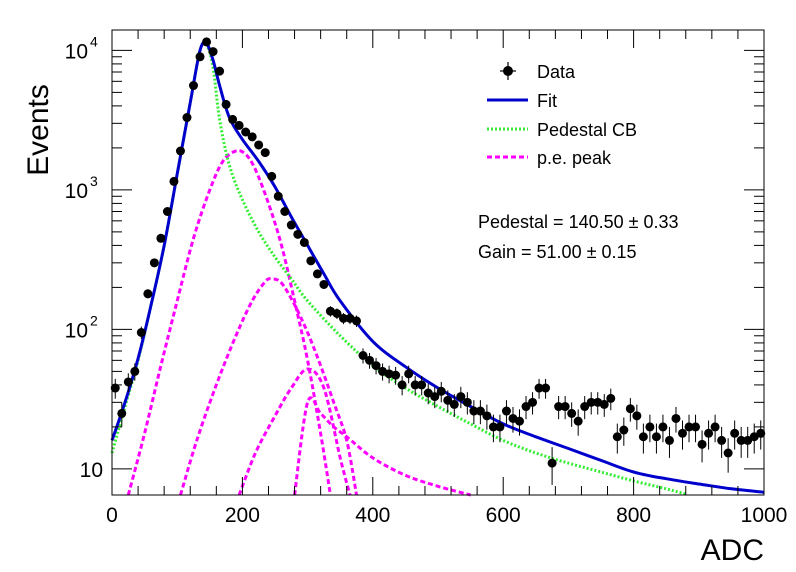 The height and width of the screenshot is (572, 796). I want to click on annotation-gain: Gain = 51.00 ± 0.15, so click(557, 252).